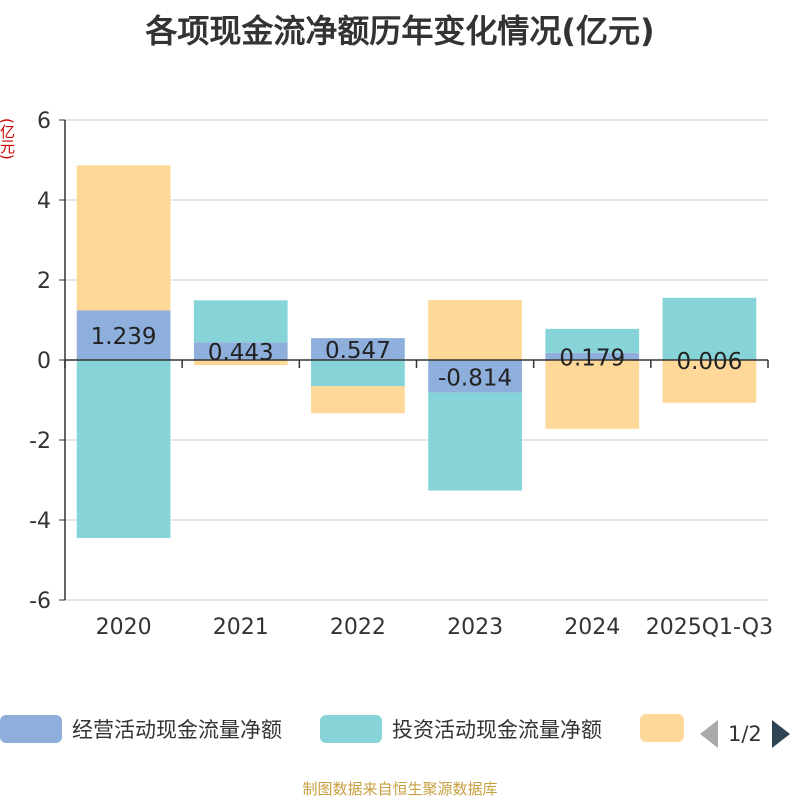 This screenshot has height=800, width=800. I want to click on legend-item-investing: 投资活动现金流量净额, so click(461, 729).